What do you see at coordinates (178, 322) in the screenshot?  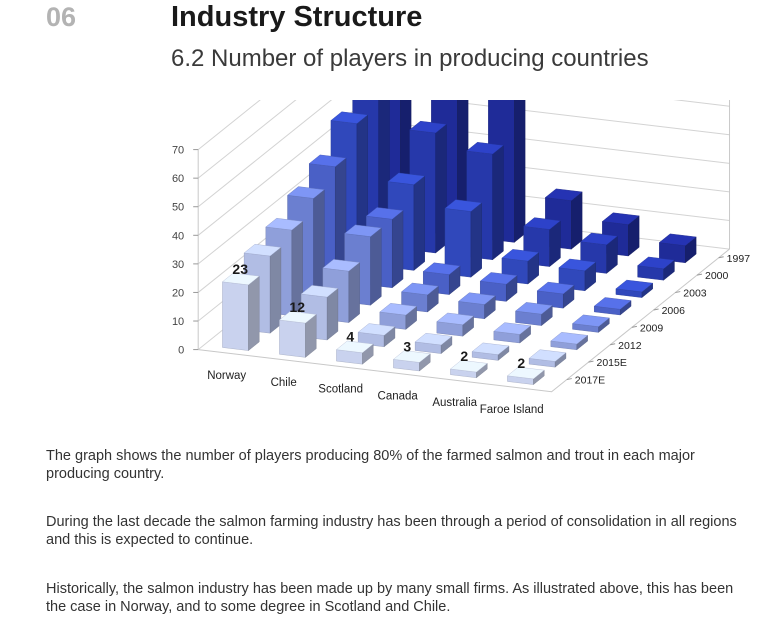 I see `y-tick-label: 10` at bounding box center [178, 322].